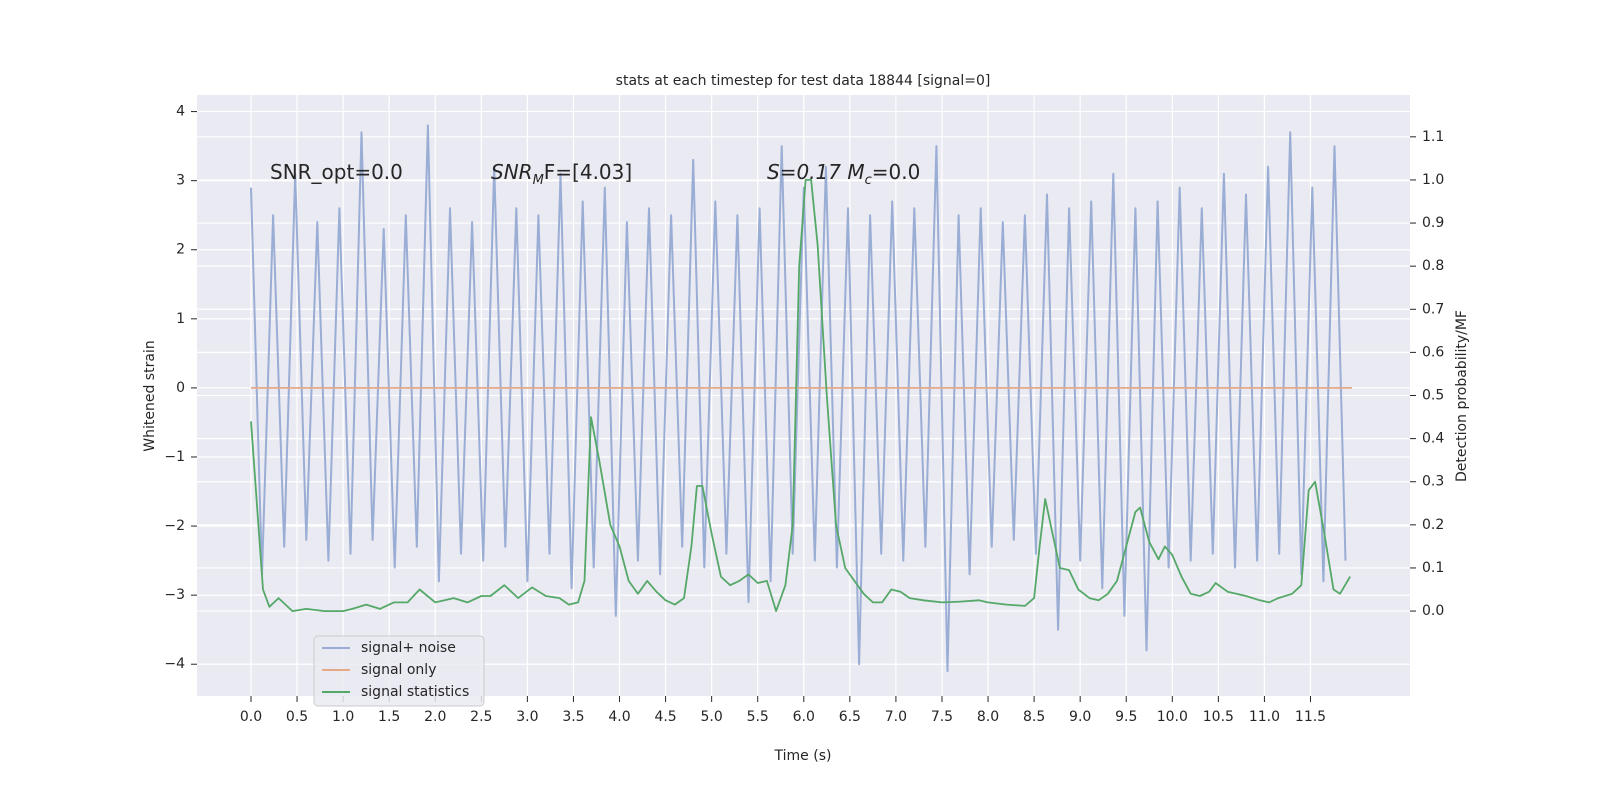 This screenshot has width=1600, height=804. I want to click on x-tick-label: 1.0, so click(343, 717).